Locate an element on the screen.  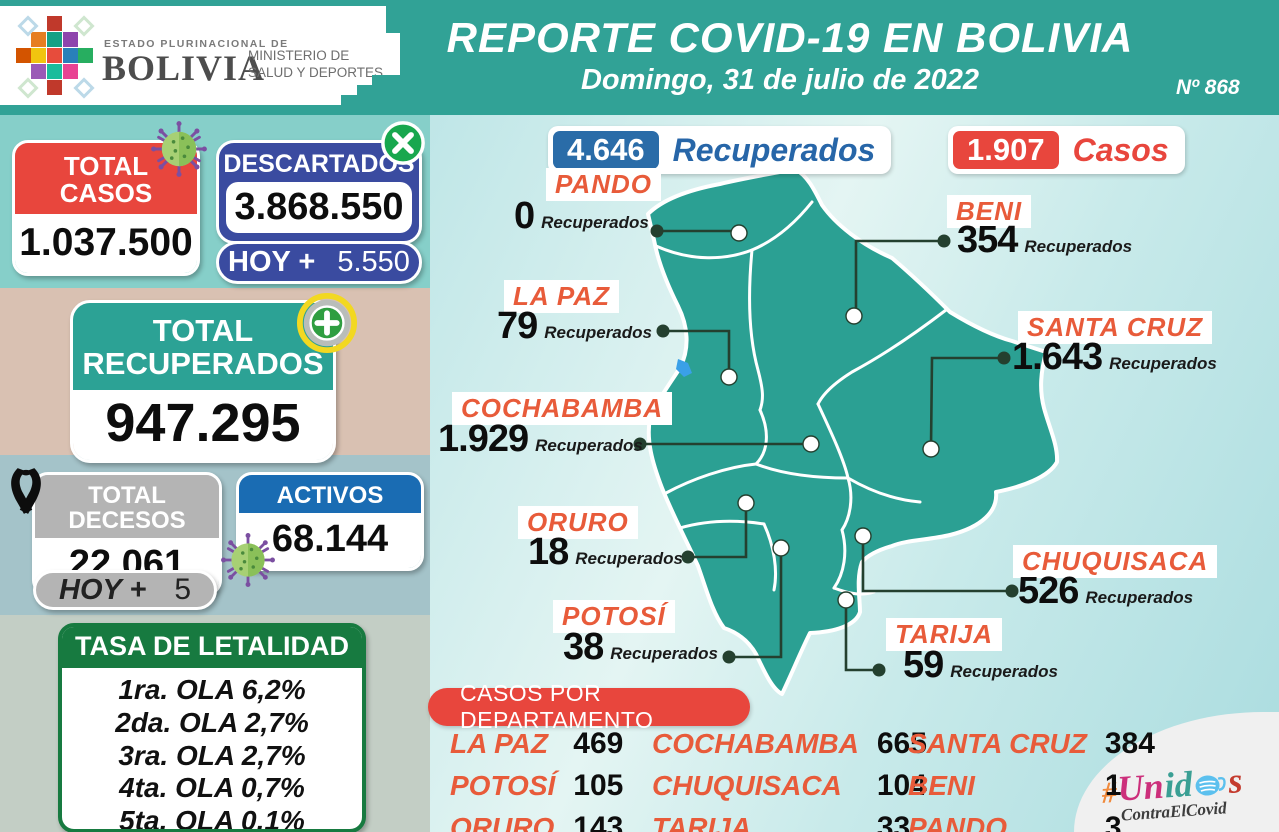
cases-total-badge: 1.907 Casos is located at coordinates (1066, 150).